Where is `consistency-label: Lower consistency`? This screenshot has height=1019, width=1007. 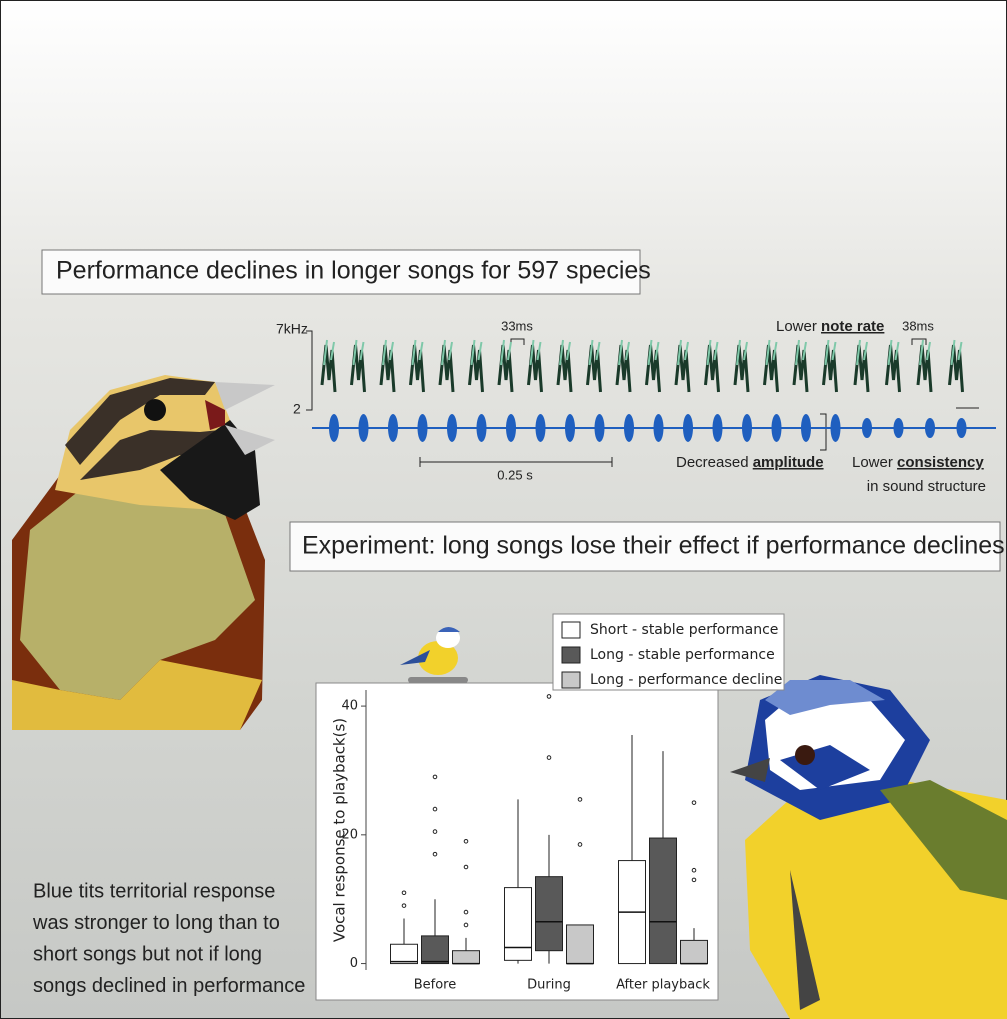
consistency-label: Lower consistency is located at coordinates (918, 462).